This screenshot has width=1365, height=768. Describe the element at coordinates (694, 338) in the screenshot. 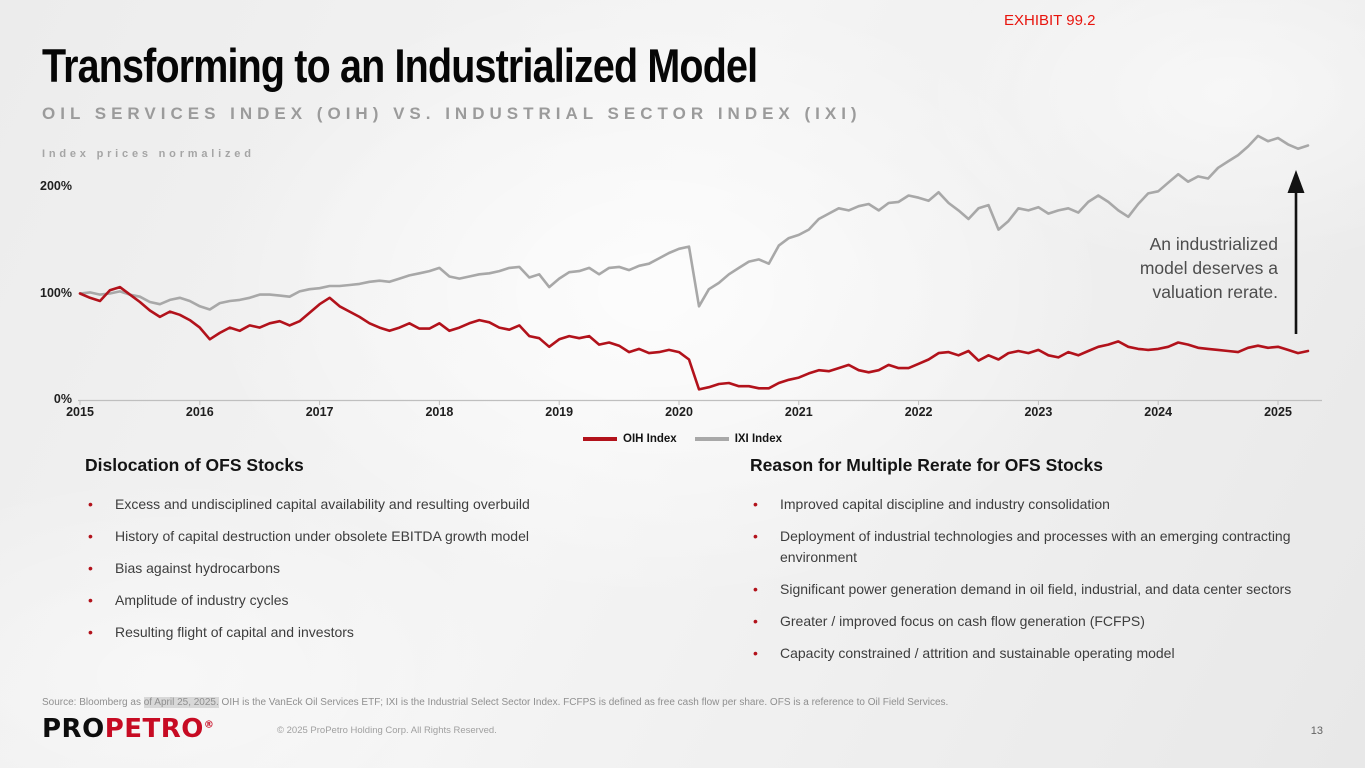

I see `series-line-oih-index` at that location.